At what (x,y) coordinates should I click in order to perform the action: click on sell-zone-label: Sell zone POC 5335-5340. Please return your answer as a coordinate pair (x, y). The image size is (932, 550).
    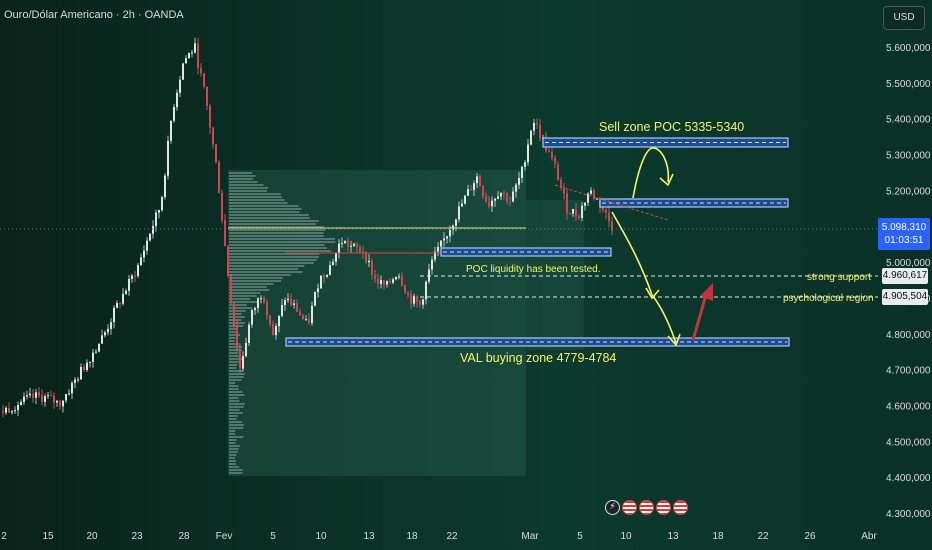
    Looking at the image, I should click on (671, 127).